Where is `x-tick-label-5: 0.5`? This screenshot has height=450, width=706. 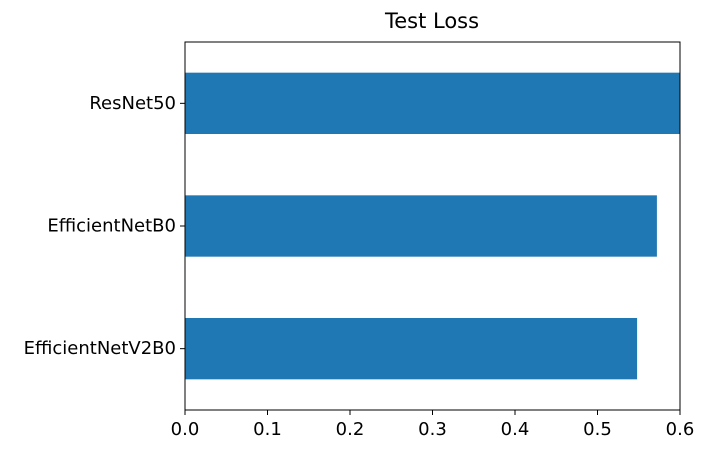
x-tick-label-5: 0.5 is located at coordinates (597, 429).